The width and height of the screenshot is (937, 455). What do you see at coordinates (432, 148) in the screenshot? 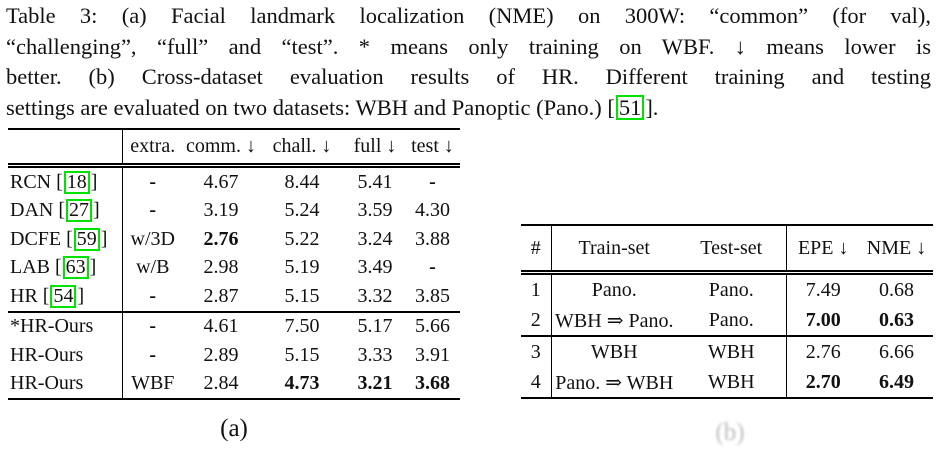
I see `header-test: test ↓` at bounding box center [432, 148].